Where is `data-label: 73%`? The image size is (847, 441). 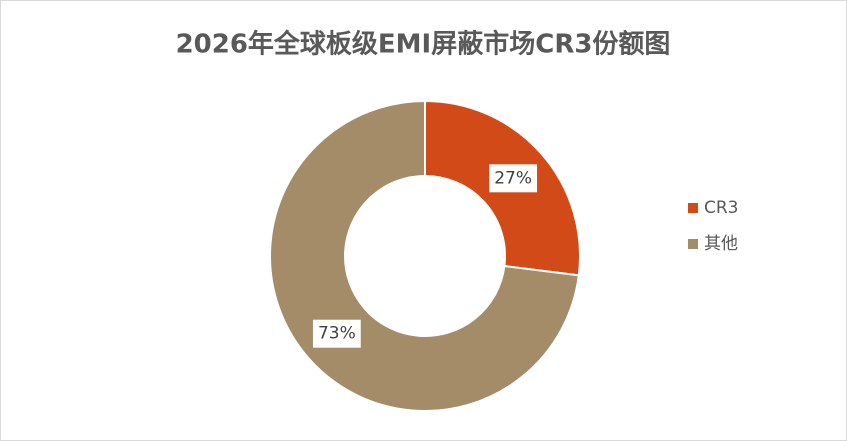 data-label: 73% is located at coordinates (337, 334).